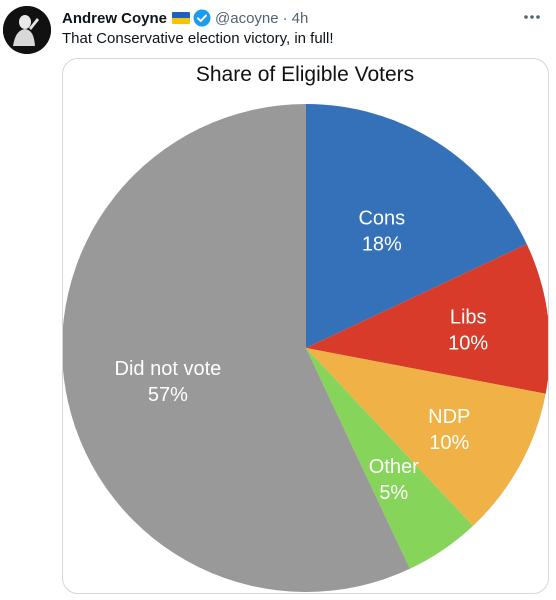 This screenshot has width=556, height=600. What do you see at coordinates (382, 245) in the screenshot?
I see `slice-value-cons: 18%` at bounding box center [382, 245].